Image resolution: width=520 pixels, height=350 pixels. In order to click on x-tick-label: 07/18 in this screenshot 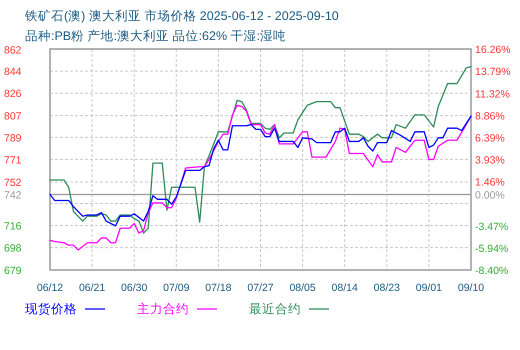, I will do `click(218, 288)`.